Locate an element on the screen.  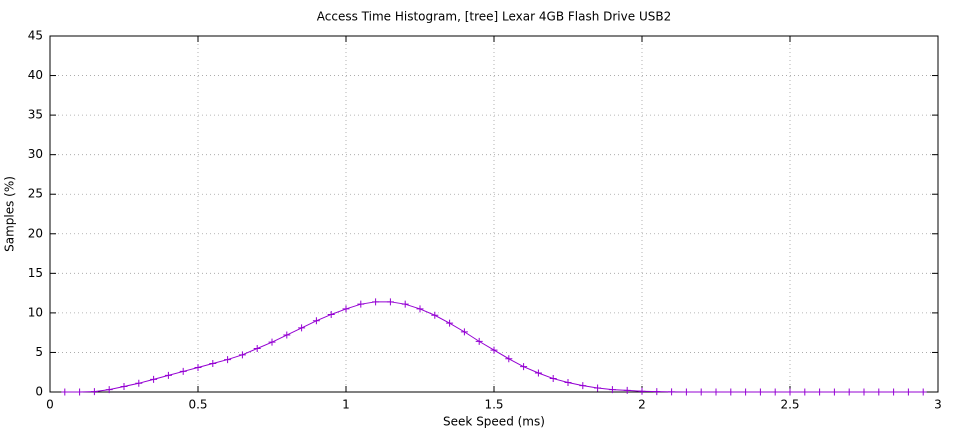
y-axis-label: Samples (%) is located at coordinates (10, 214).